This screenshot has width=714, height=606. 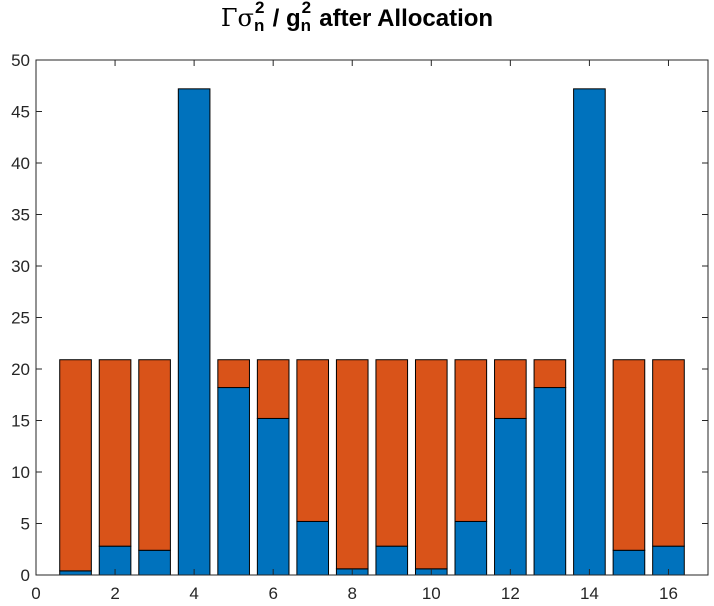 I want to click on x-tick-label: 4, so click(x=193, y=593).